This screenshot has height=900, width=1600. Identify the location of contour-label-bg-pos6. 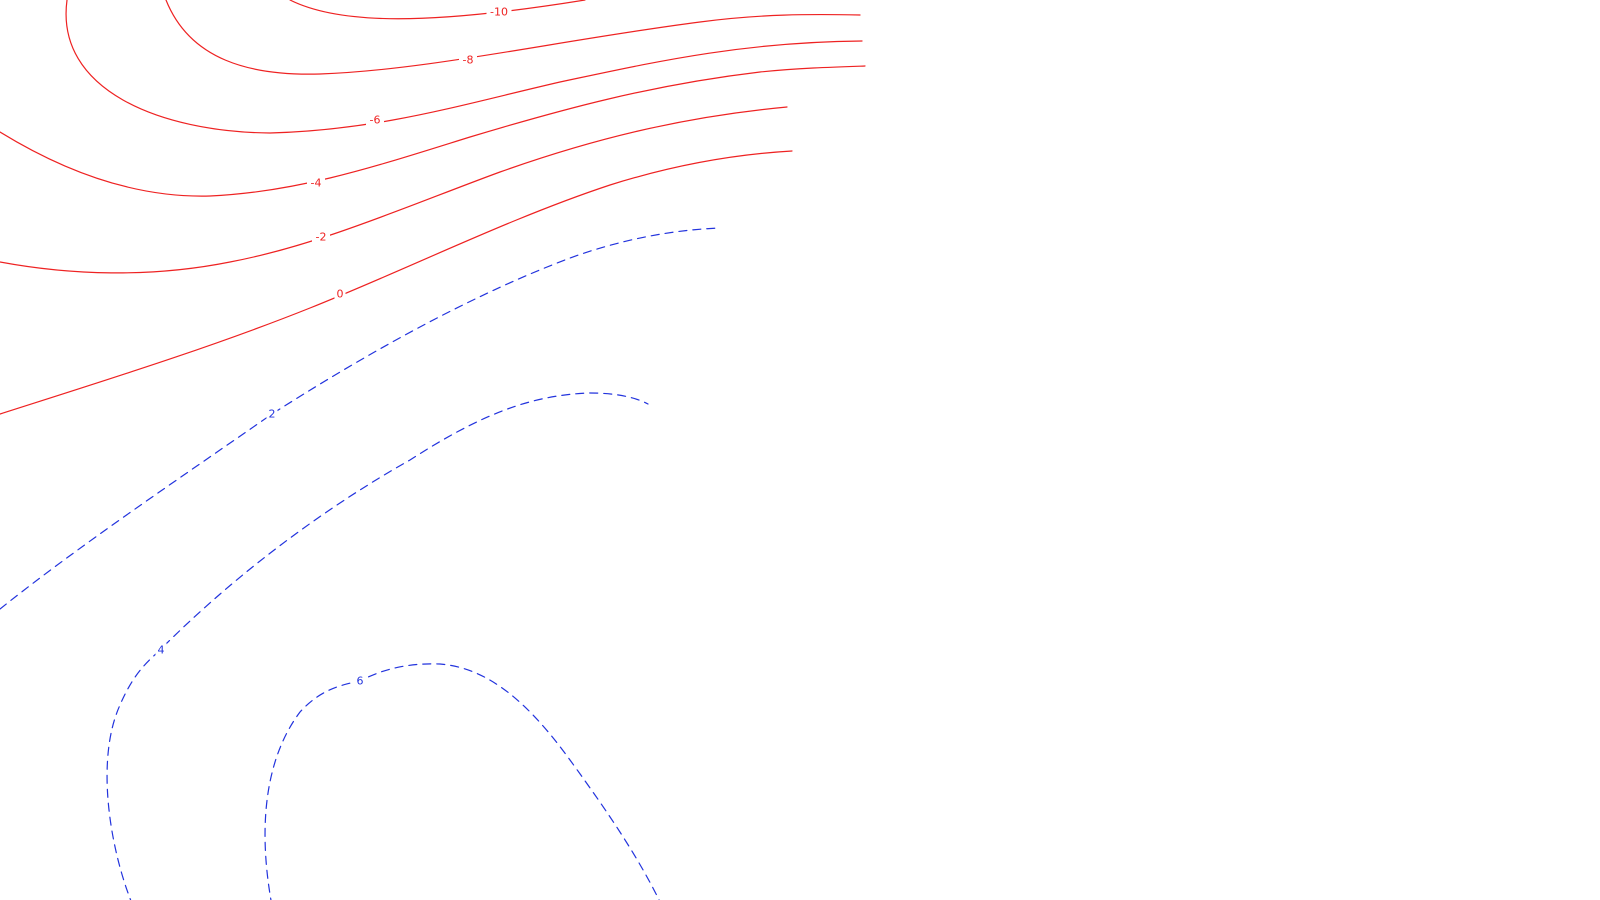
(360, 681).